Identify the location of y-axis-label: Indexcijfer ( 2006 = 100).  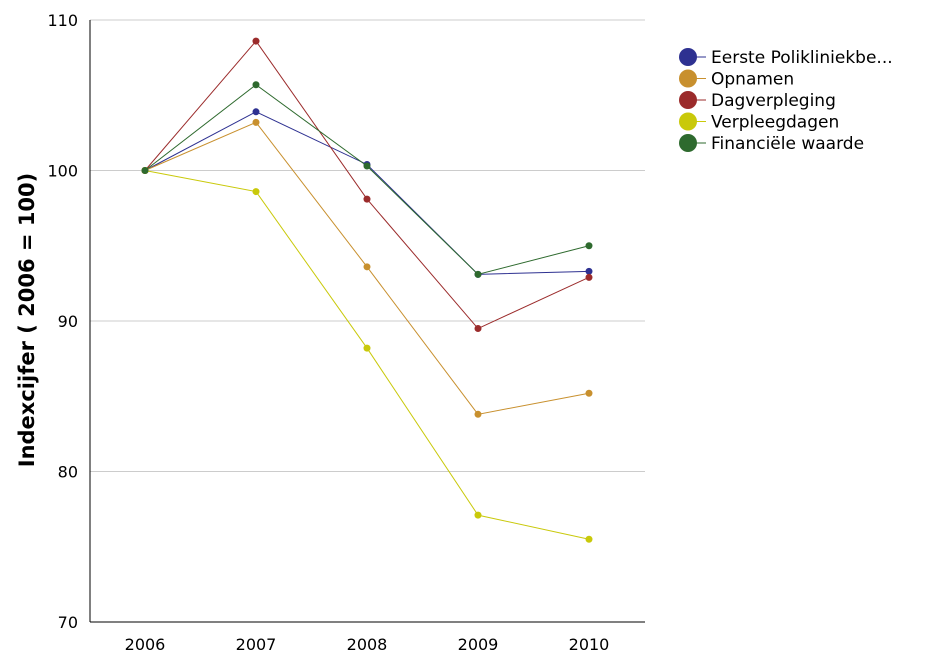
(27, 320).